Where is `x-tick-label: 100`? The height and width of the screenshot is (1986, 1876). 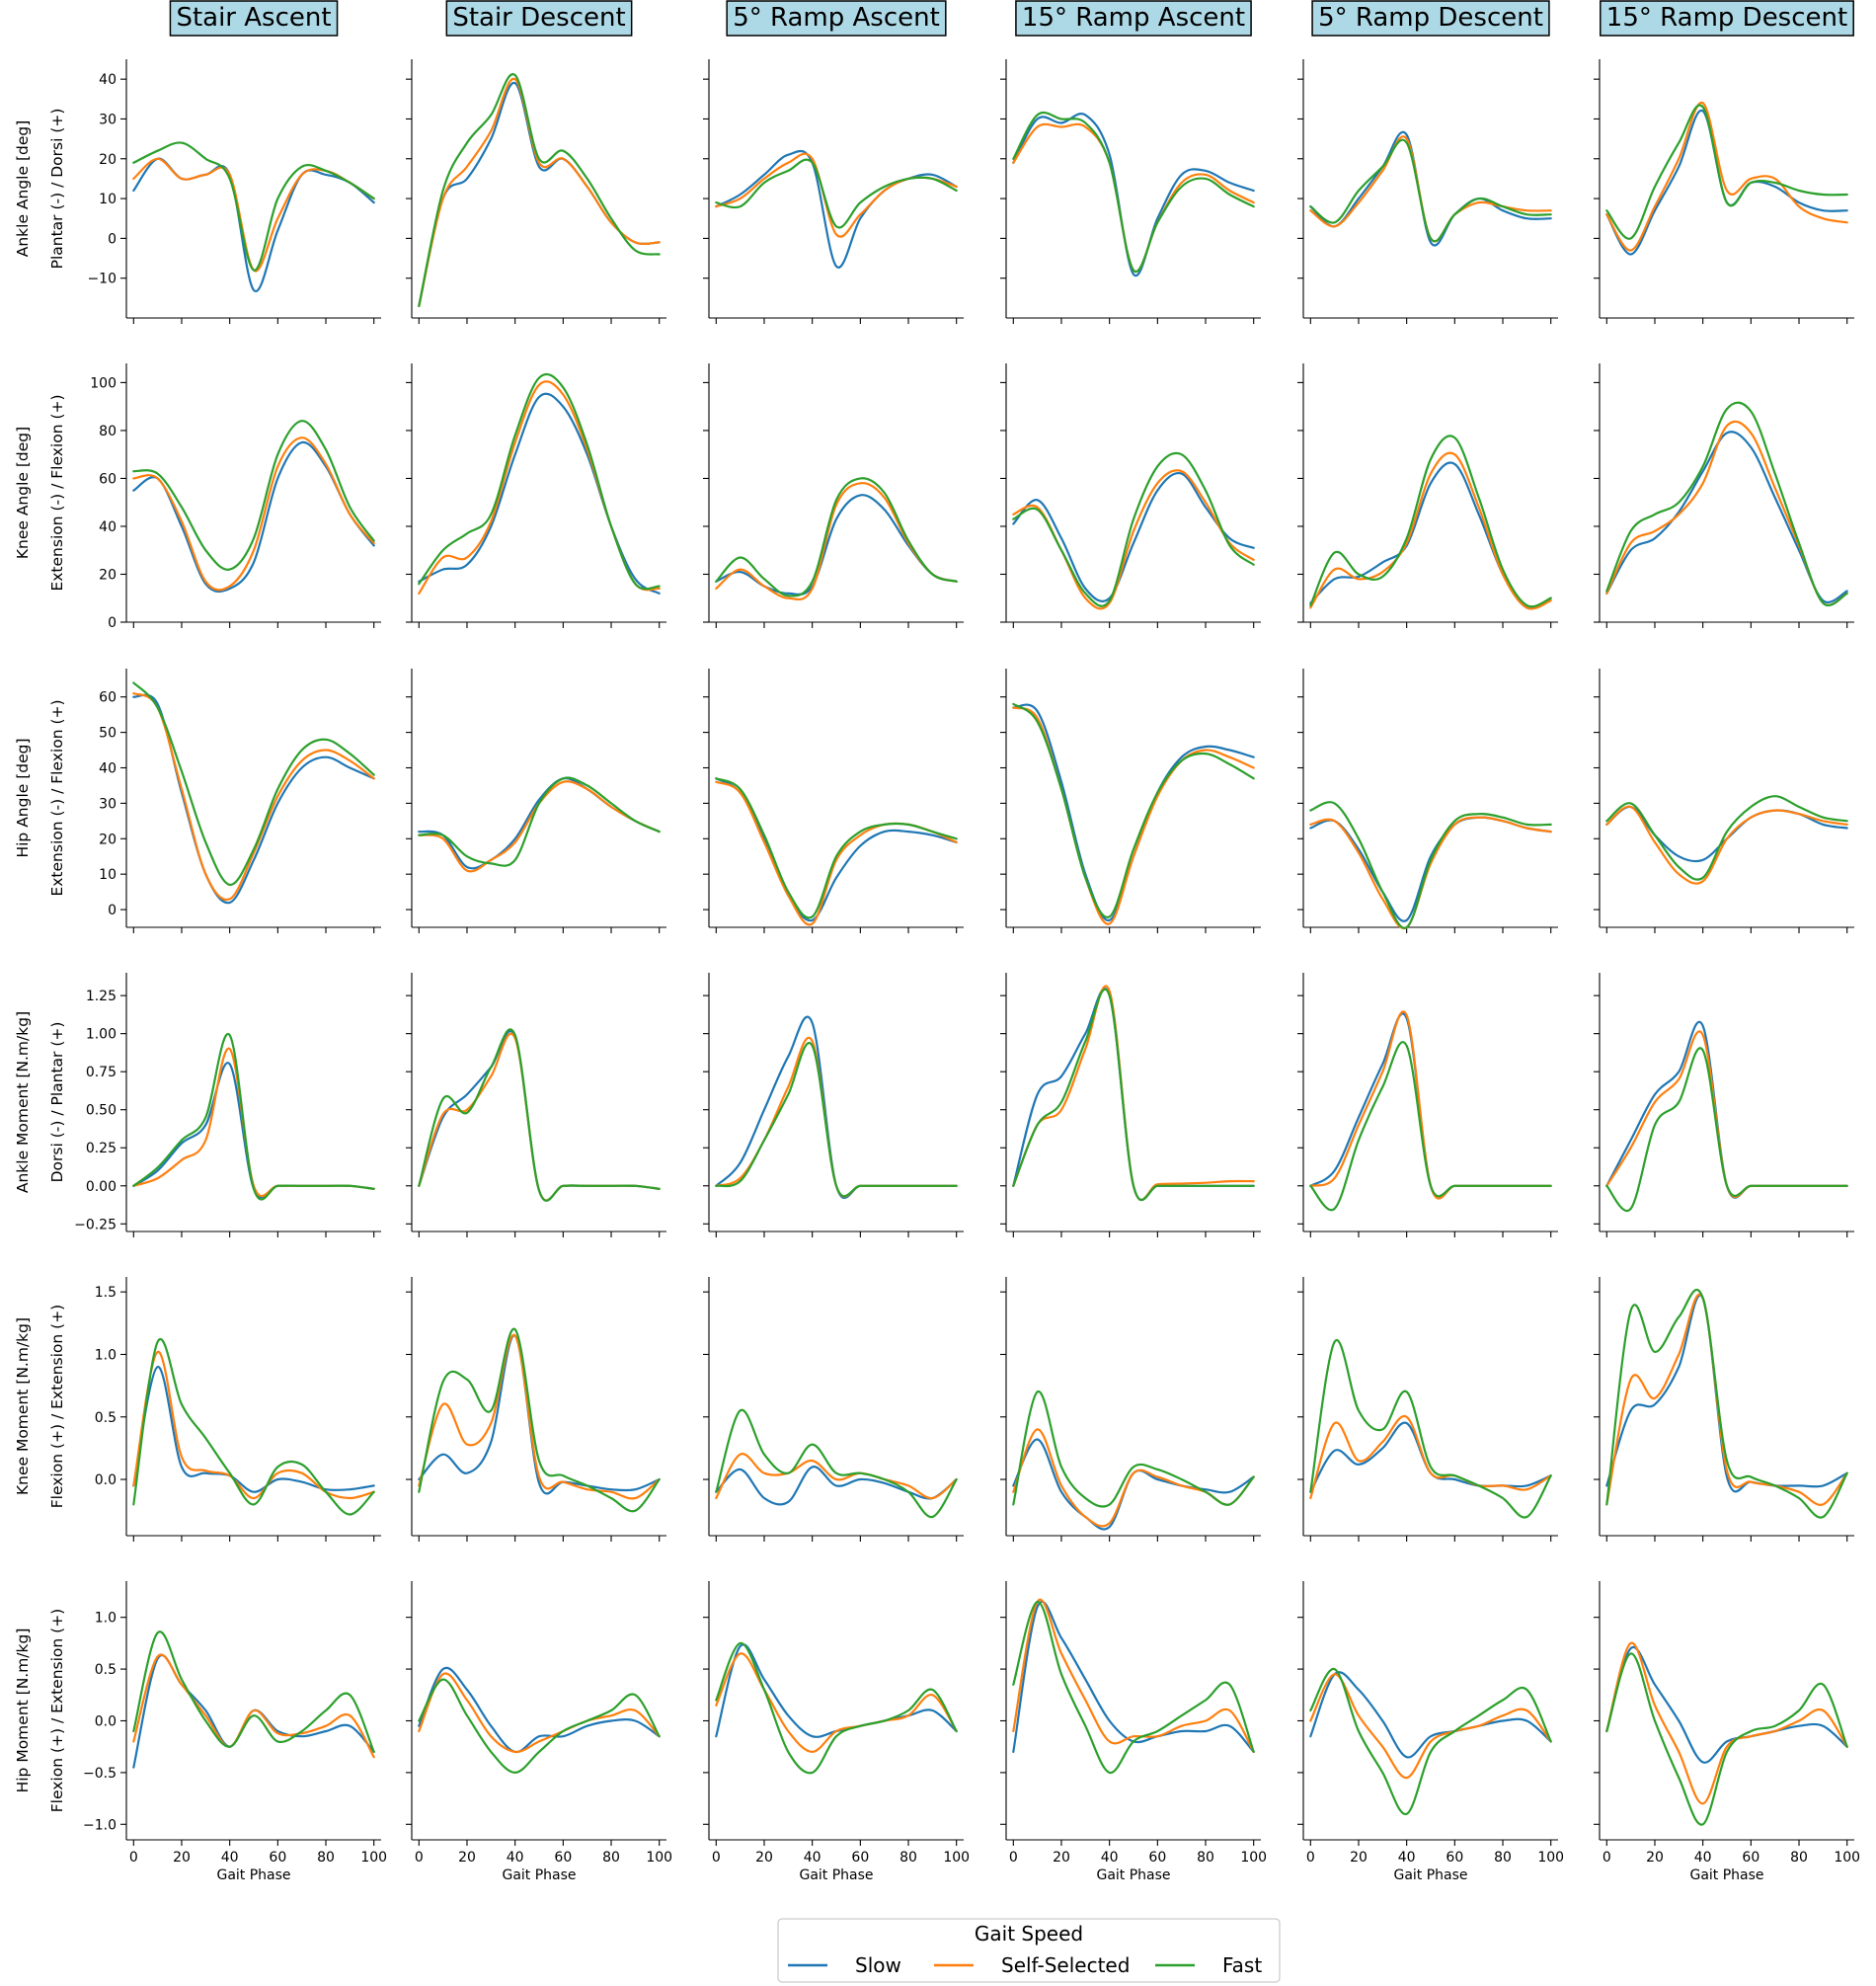 x-tick-label: 100 is located at coordinates (1847, 1858).